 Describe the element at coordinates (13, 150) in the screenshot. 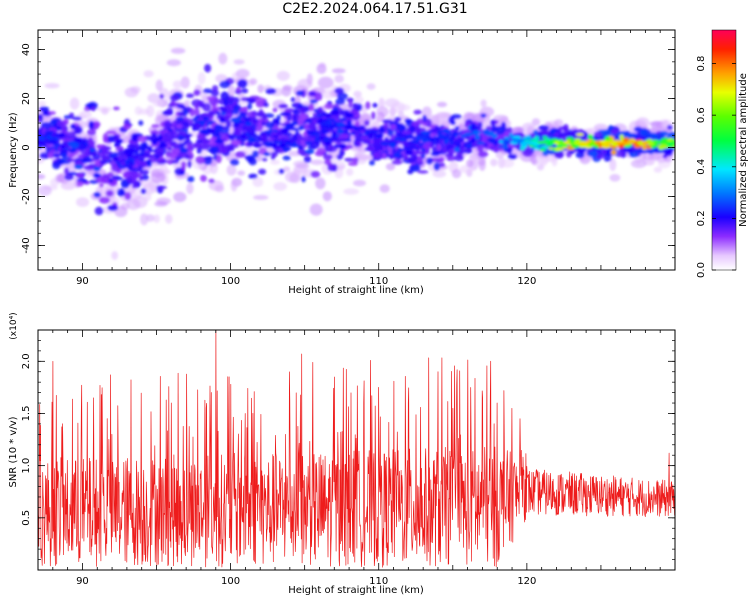

I see `spectrogram-y-label: Frequency (Hz)` at that location.